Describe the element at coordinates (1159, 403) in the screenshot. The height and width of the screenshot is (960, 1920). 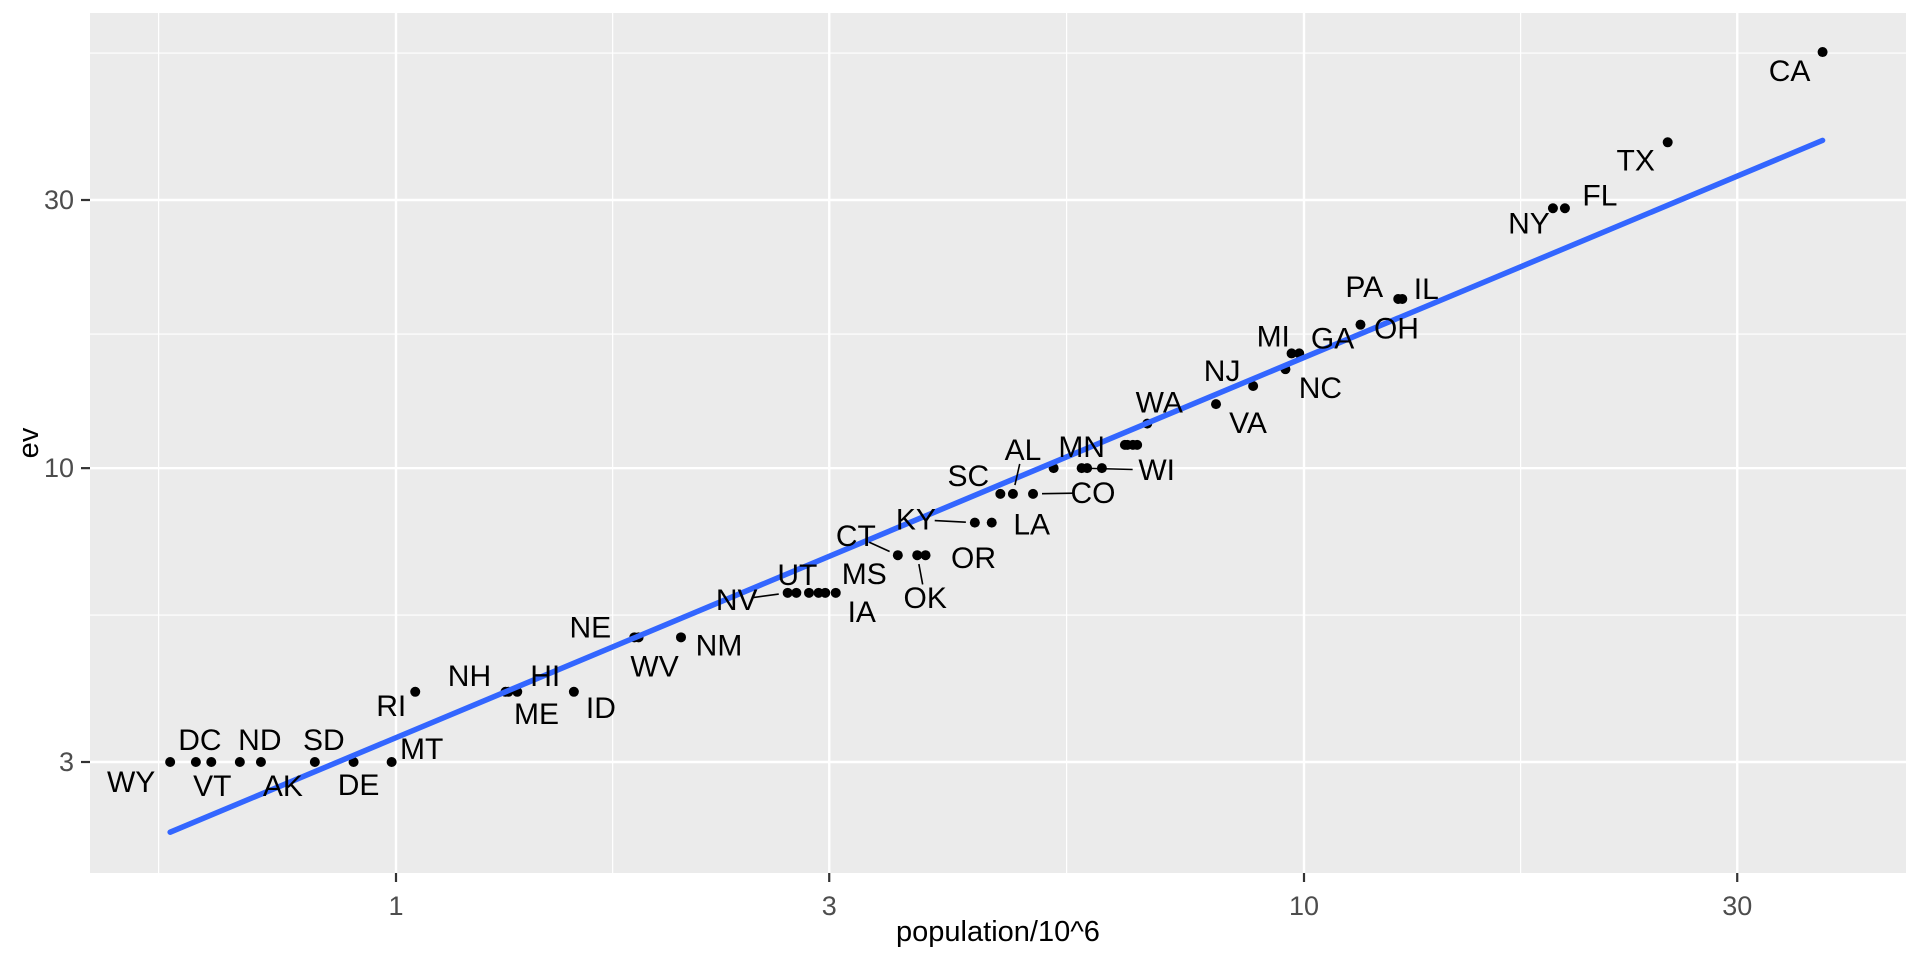
I see `state-label-WA: WA` at that location.